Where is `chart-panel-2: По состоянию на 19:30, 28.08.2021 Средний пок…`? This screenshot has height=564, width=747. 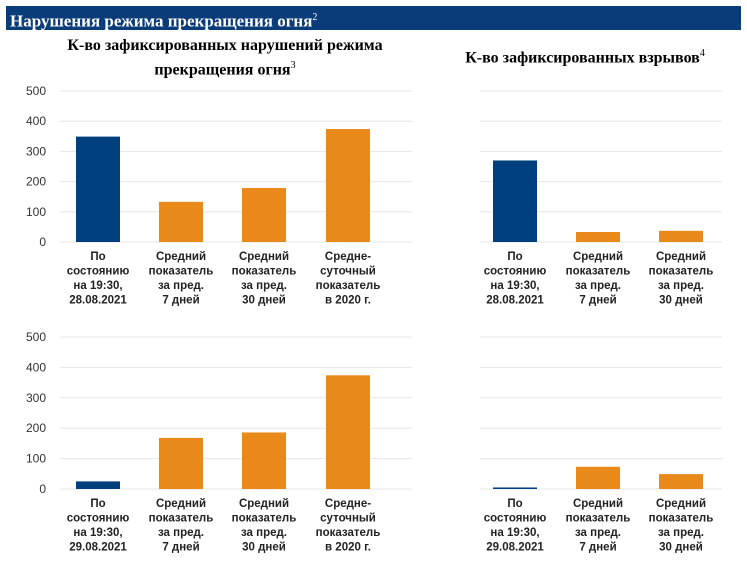
chart-panel-2: По состоянию на 19:30, 28.08.2021 Средний пок… is located at coordinates (601, 198).